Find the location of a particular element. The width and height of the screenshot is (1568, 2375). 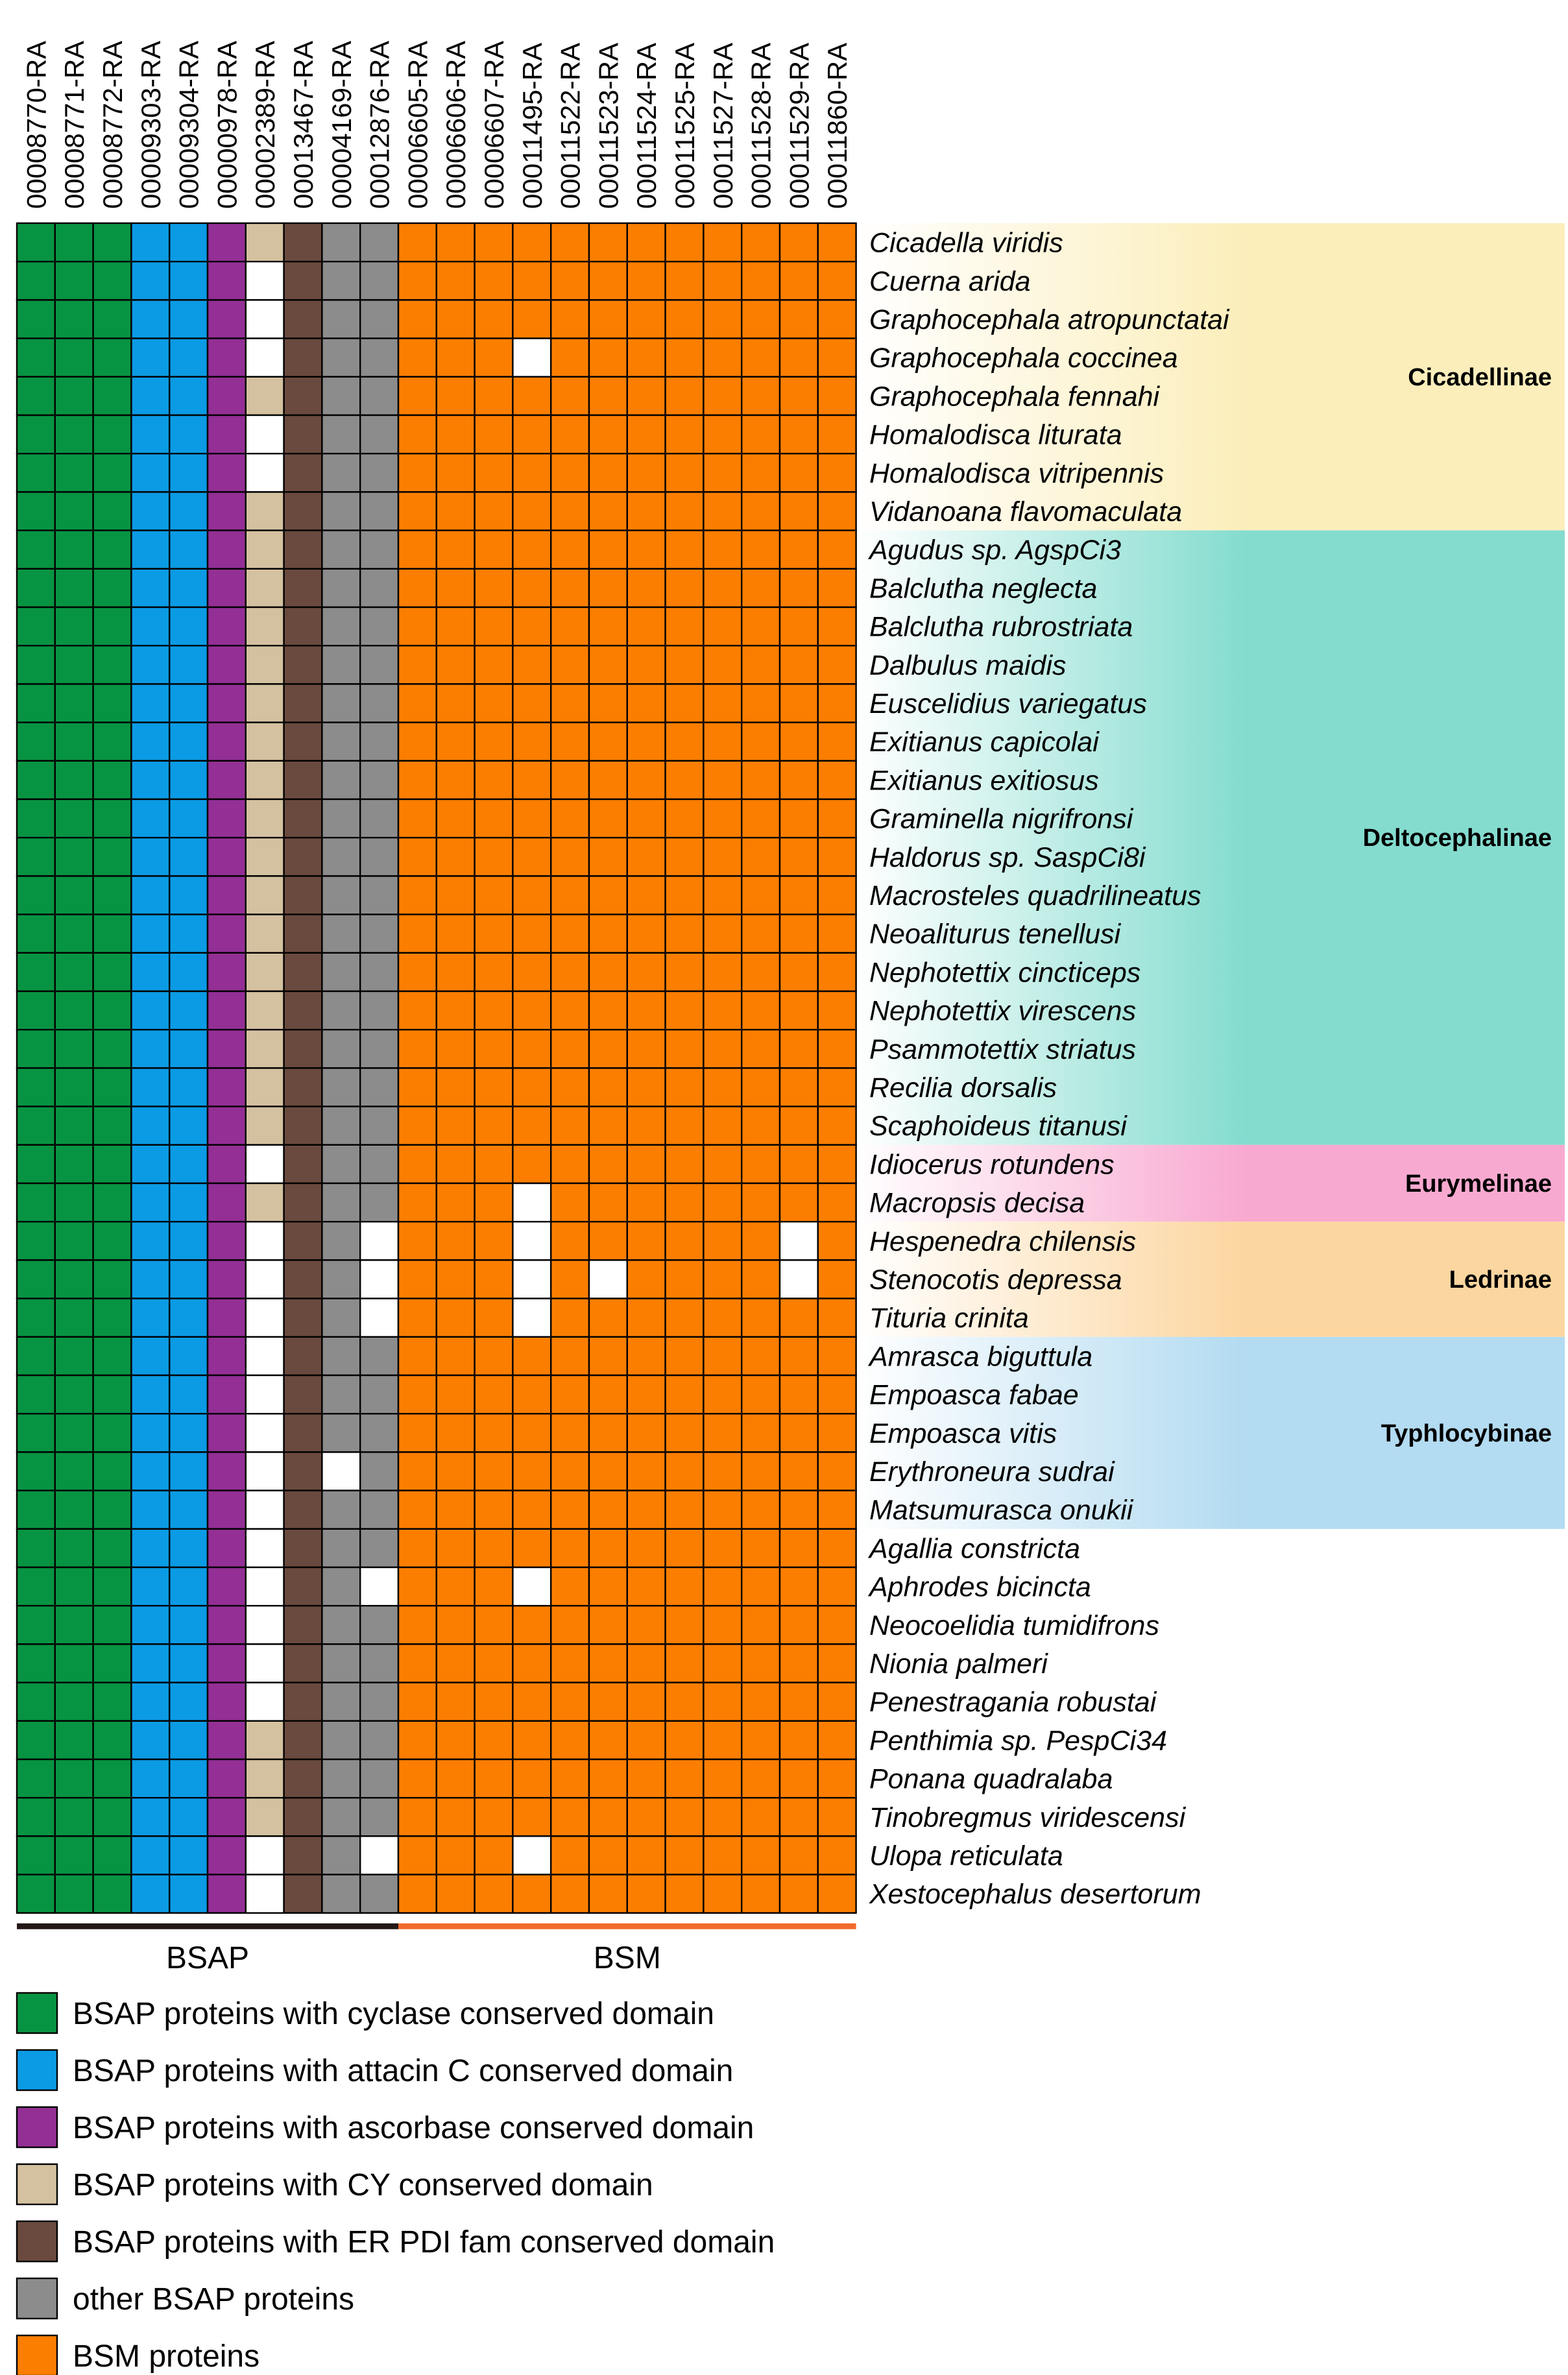

species-label: Aphrodes bicincta is located at coordinates (979, 1587).